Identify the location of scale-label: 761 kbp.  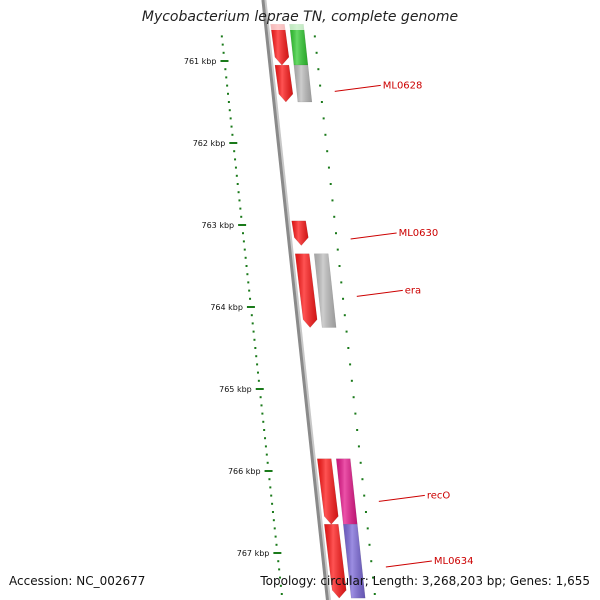
(200, 61).